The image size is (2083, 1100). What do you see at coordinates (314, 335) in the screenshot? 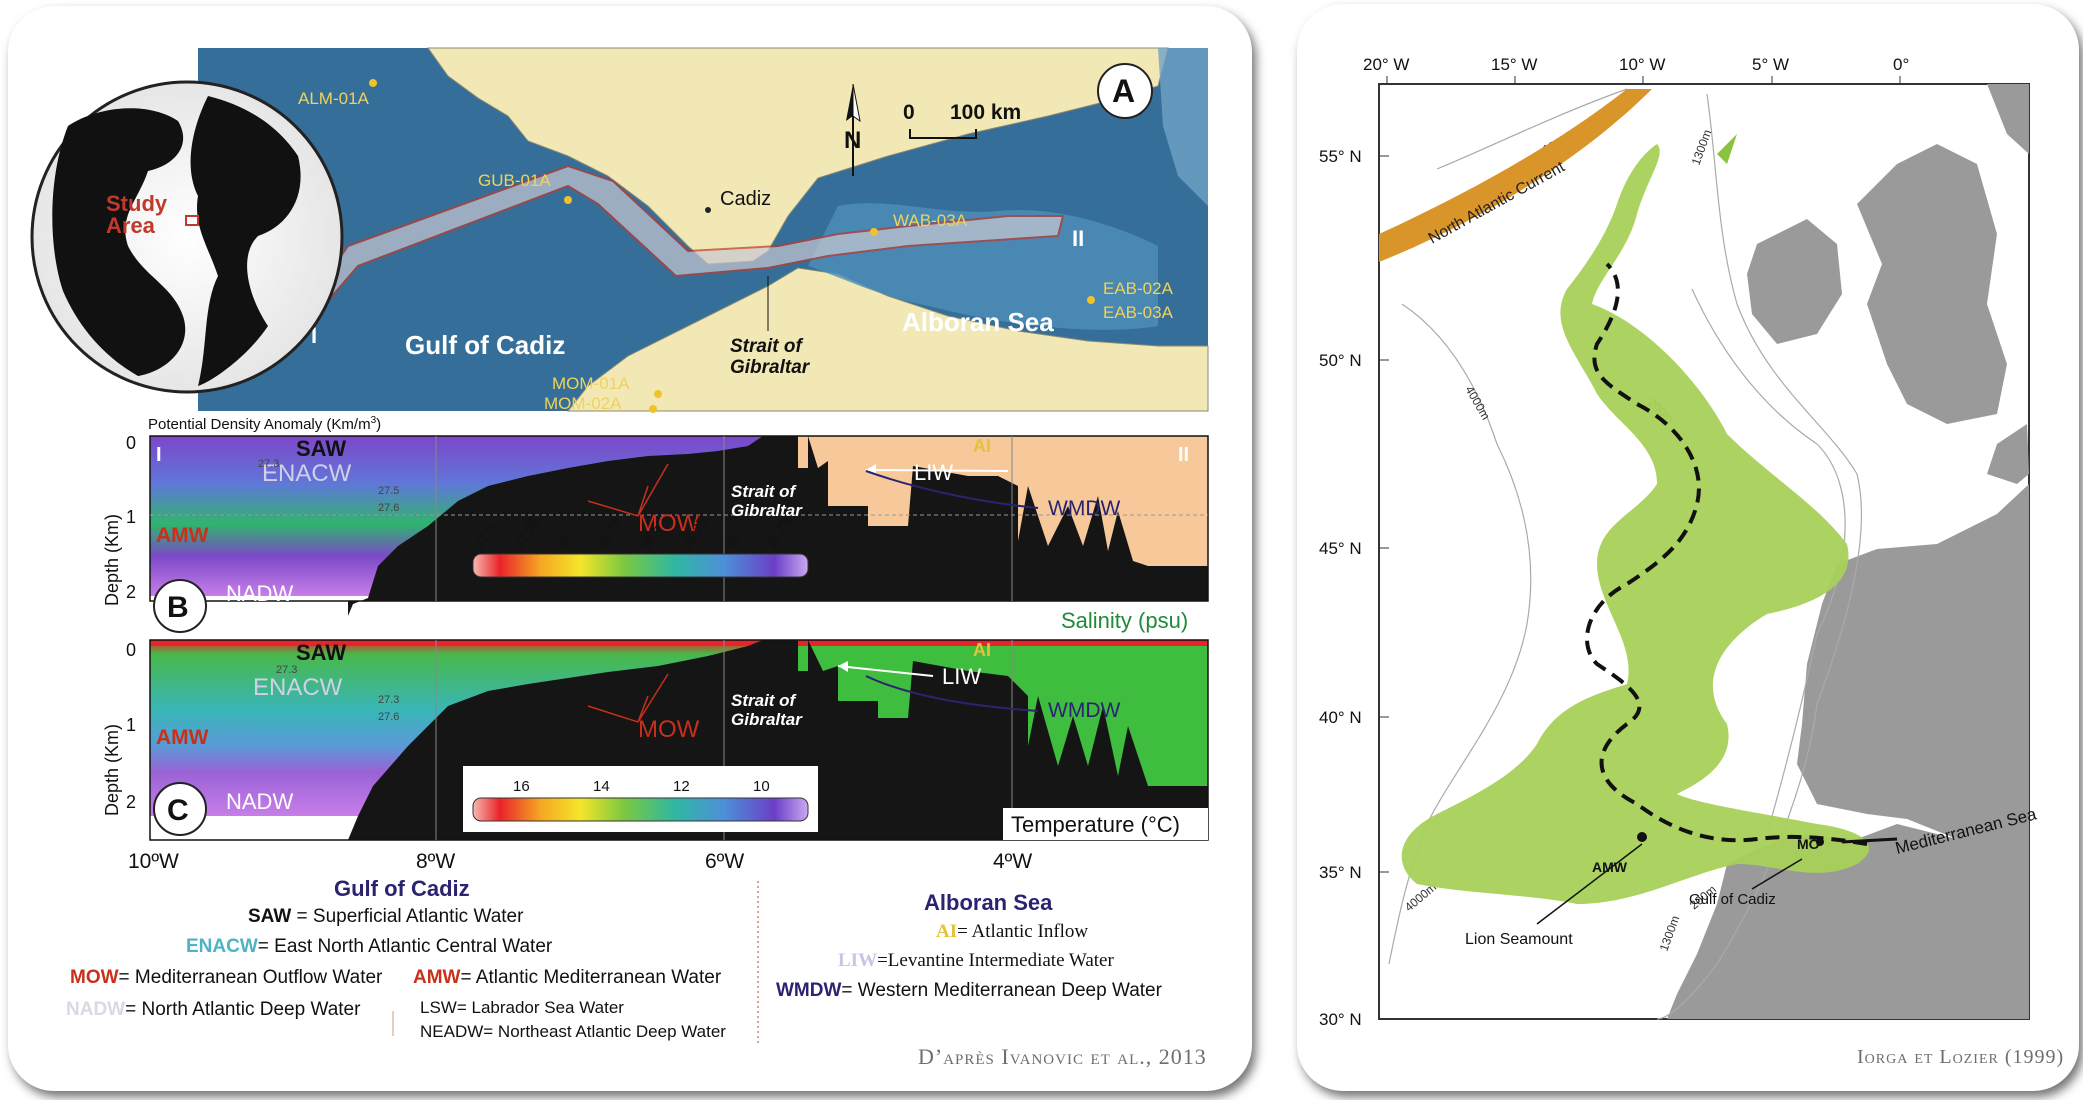
I see `transect-start-label: I` at bounding box center [314, 335].